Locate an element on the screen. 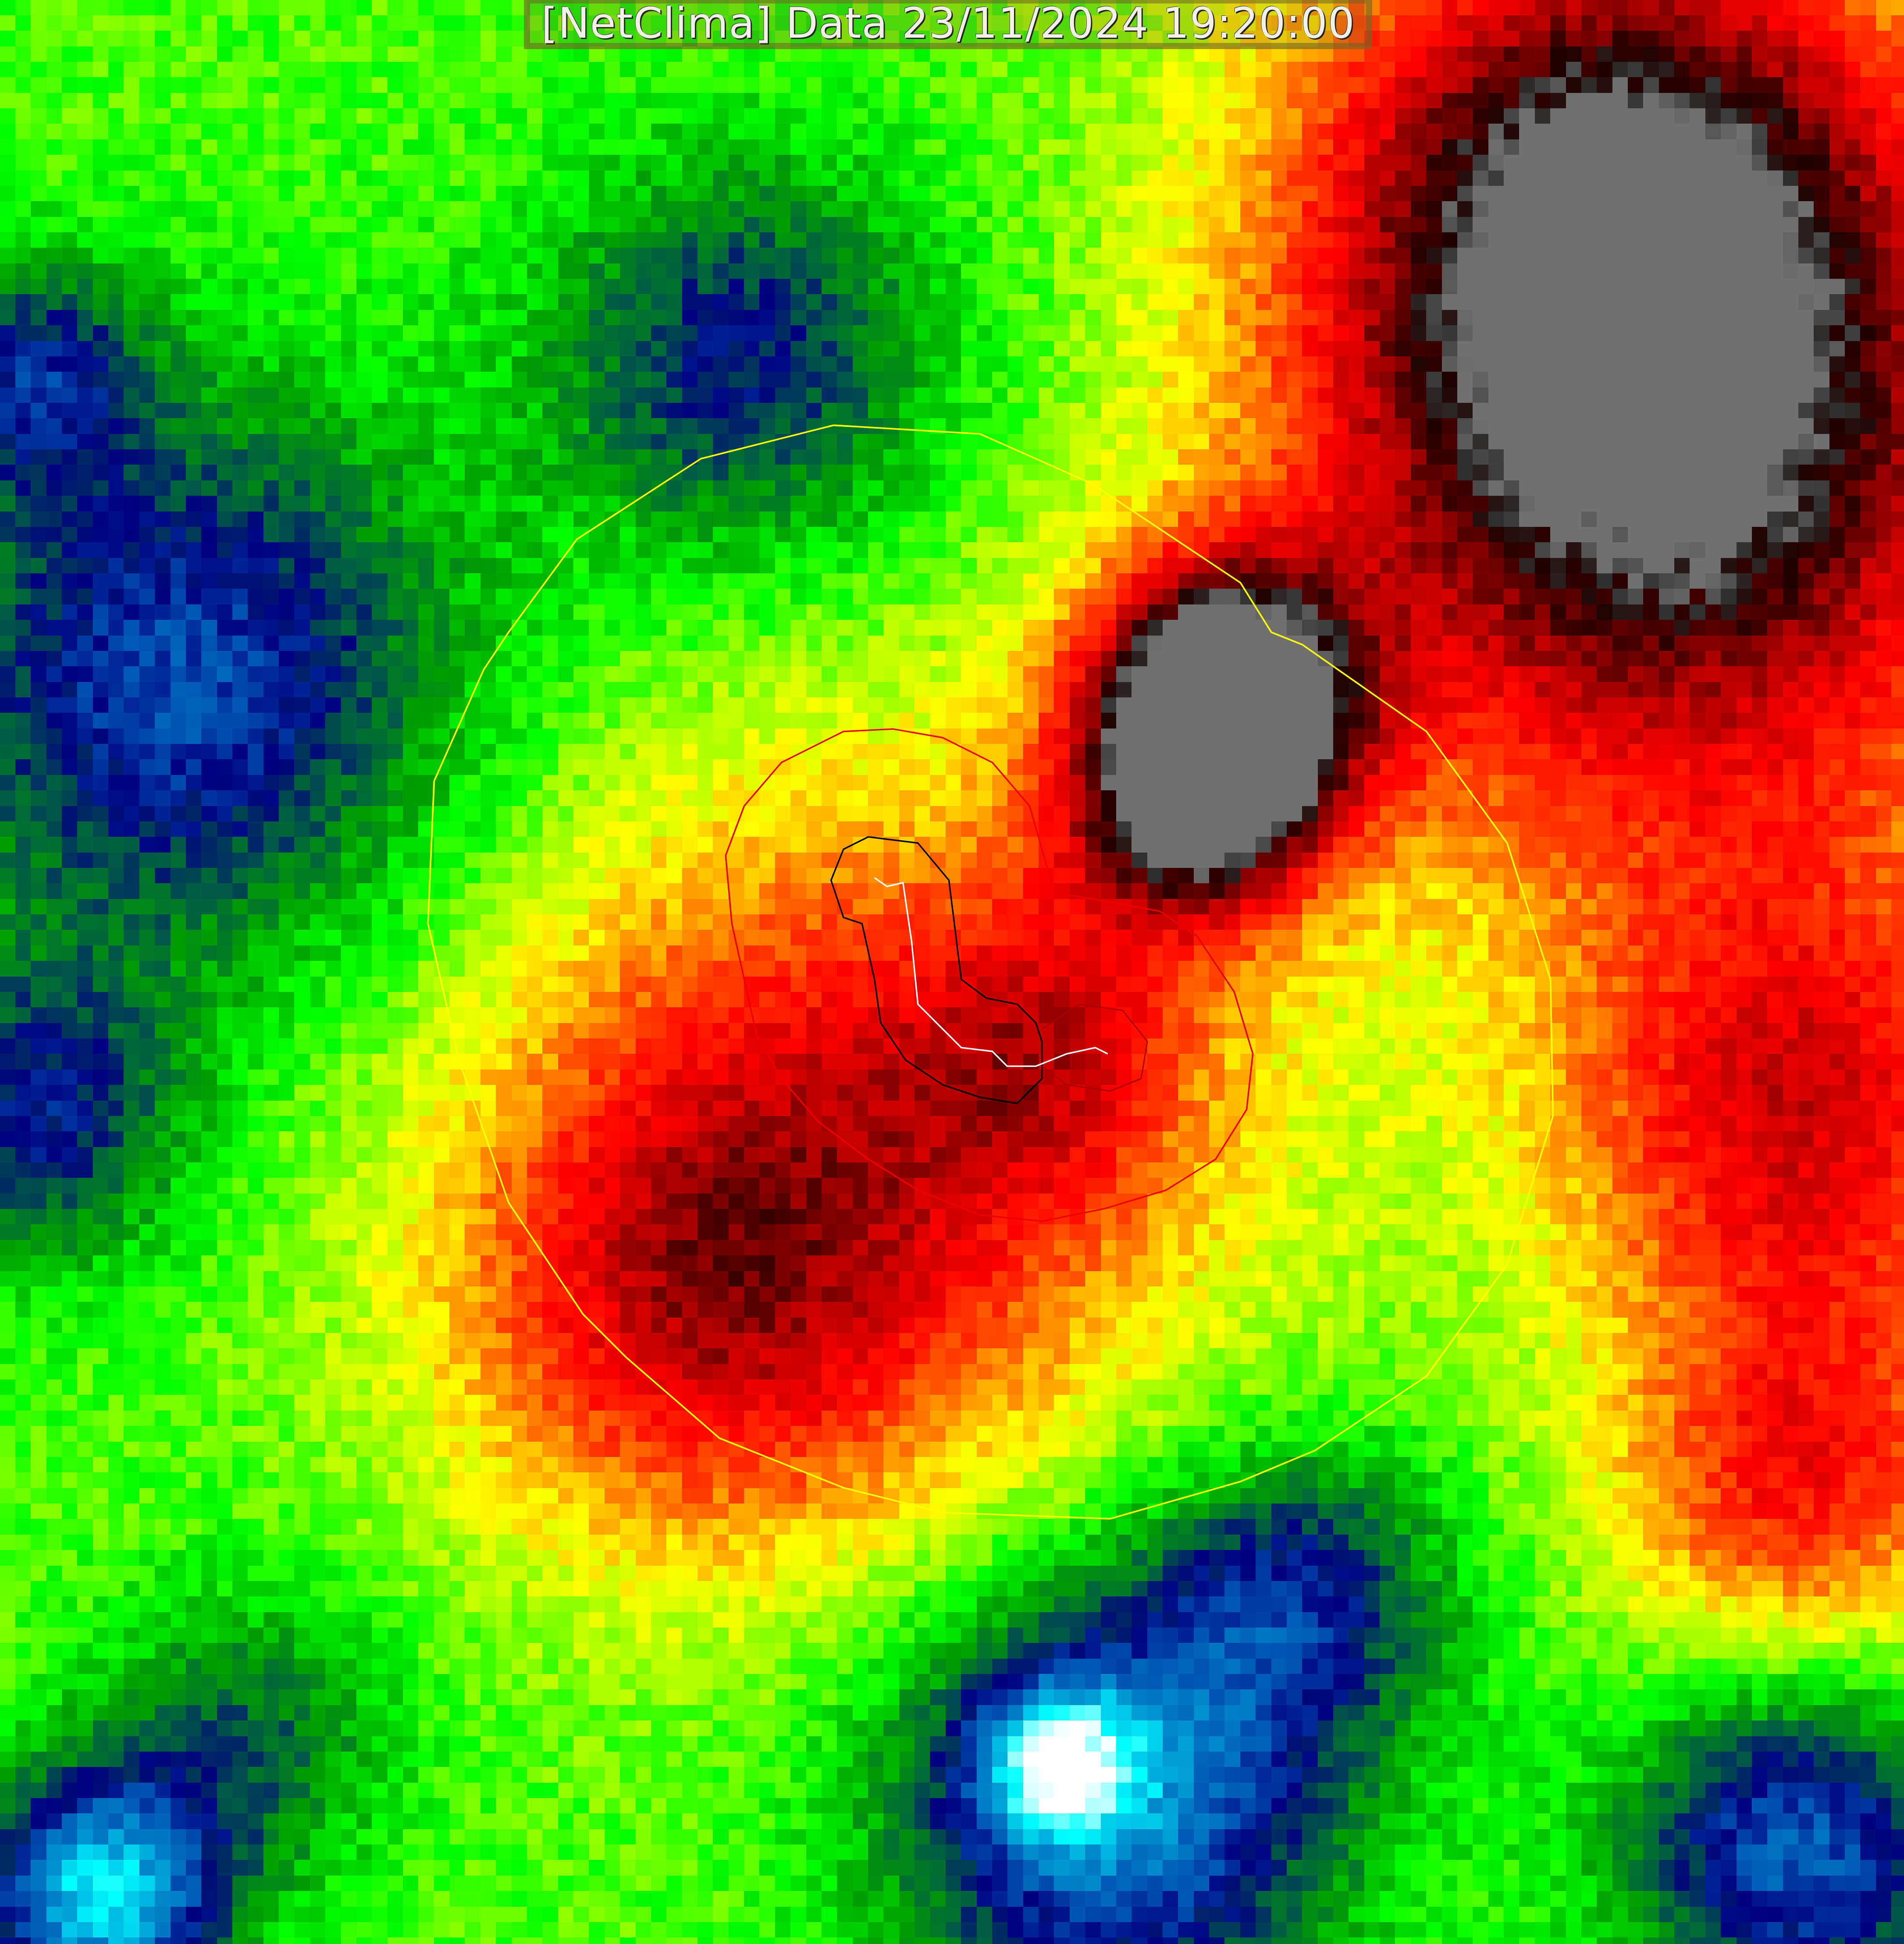 This screenshot has height=1944, width=1904. inner-black-contour is located at coordinates (937, 970).